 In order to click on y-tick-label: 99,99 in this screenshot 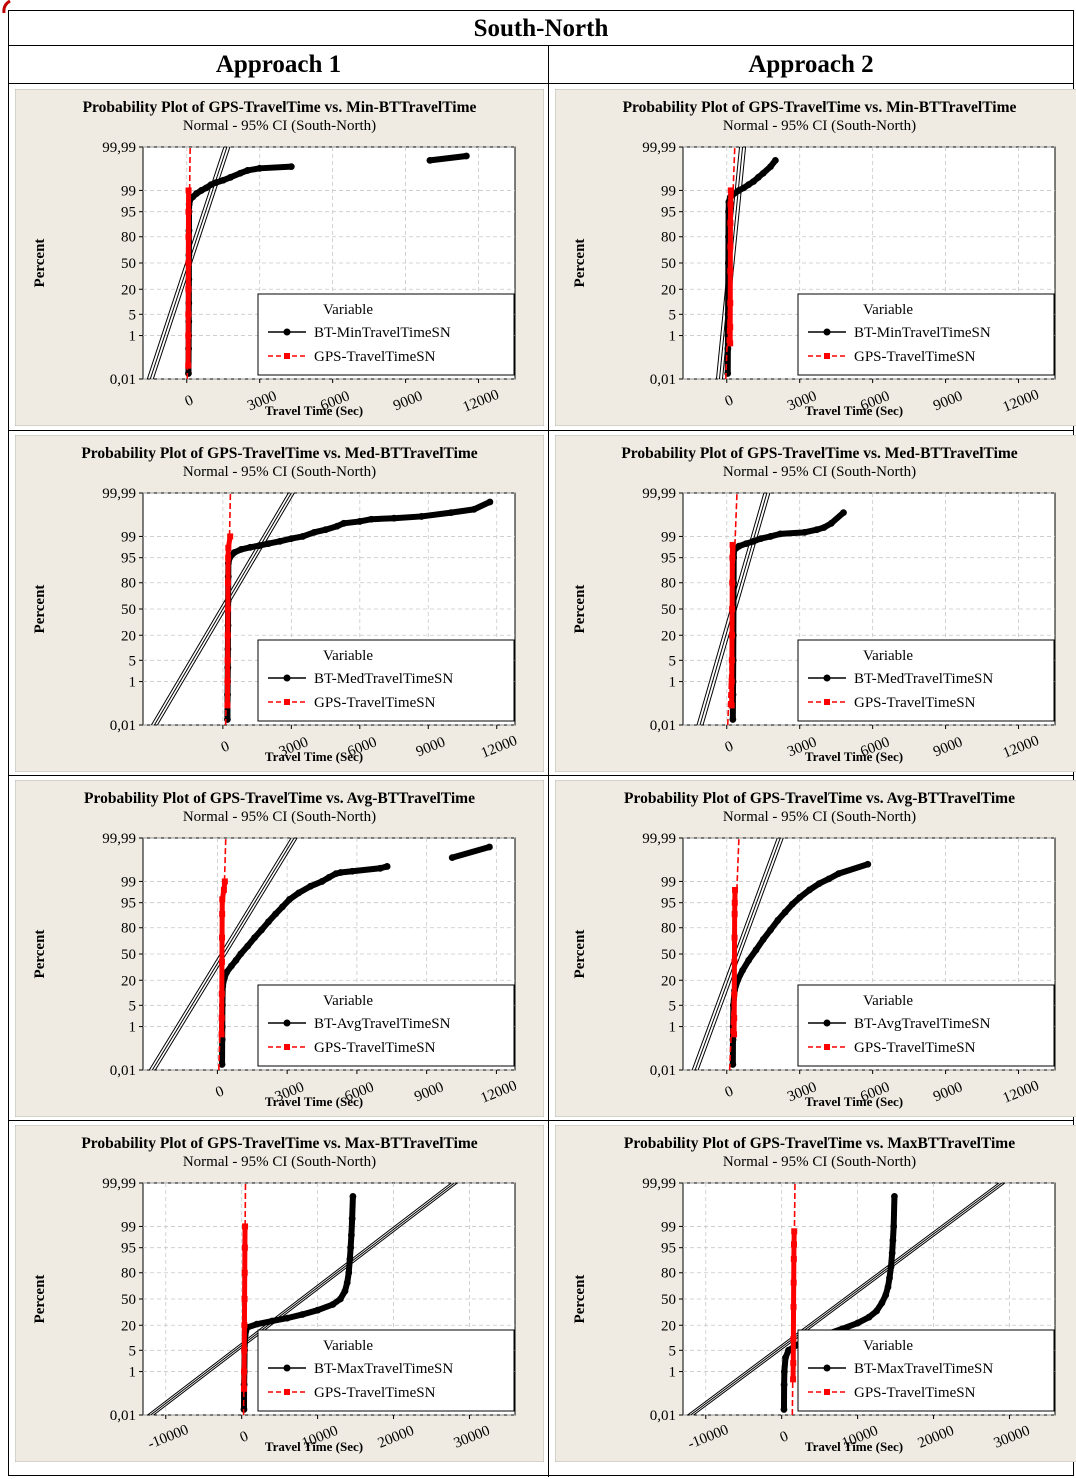, I will do `click(659, 839)`.